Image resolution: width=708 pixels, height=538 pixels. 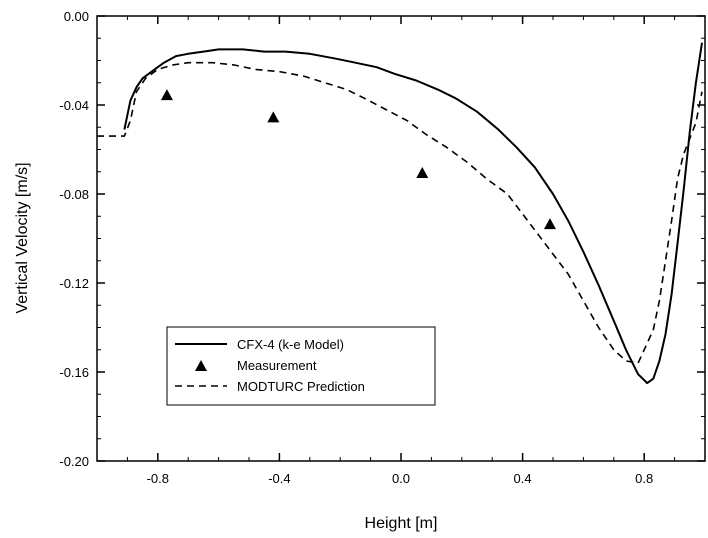 What do you see at coordinates (74, 105) in the screenshot?
I see `y-tick-label: -0.04` at bounding box center [74, 105].